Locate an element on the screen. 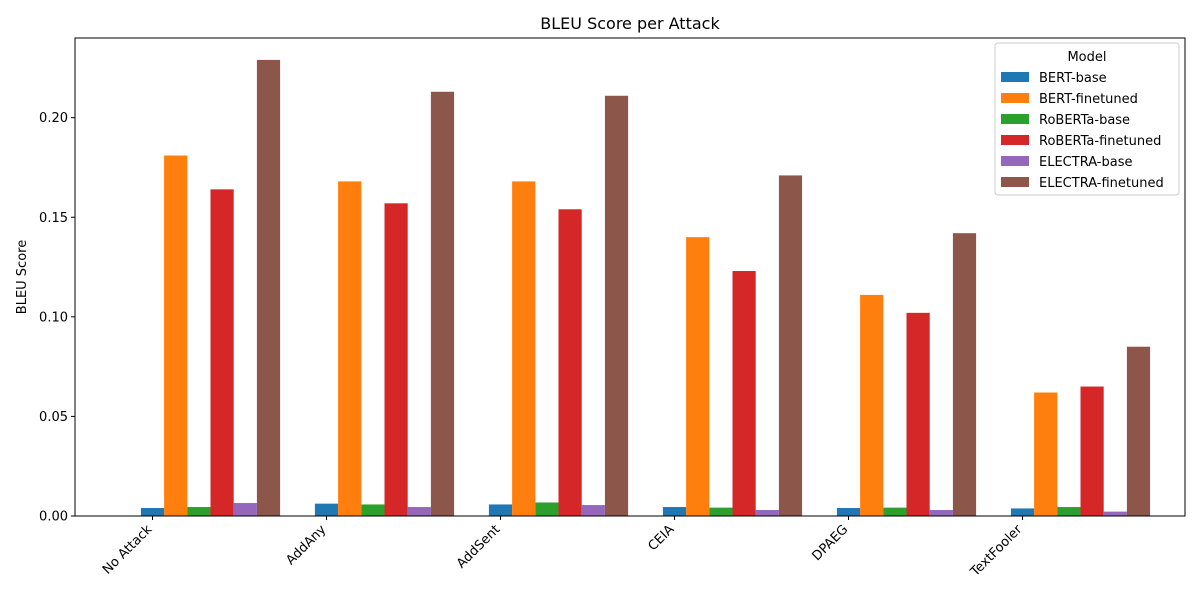 This screenshot has width=1200, height=600. chart-title: BLEU Score per Attack is located at coordinates (630, 23).